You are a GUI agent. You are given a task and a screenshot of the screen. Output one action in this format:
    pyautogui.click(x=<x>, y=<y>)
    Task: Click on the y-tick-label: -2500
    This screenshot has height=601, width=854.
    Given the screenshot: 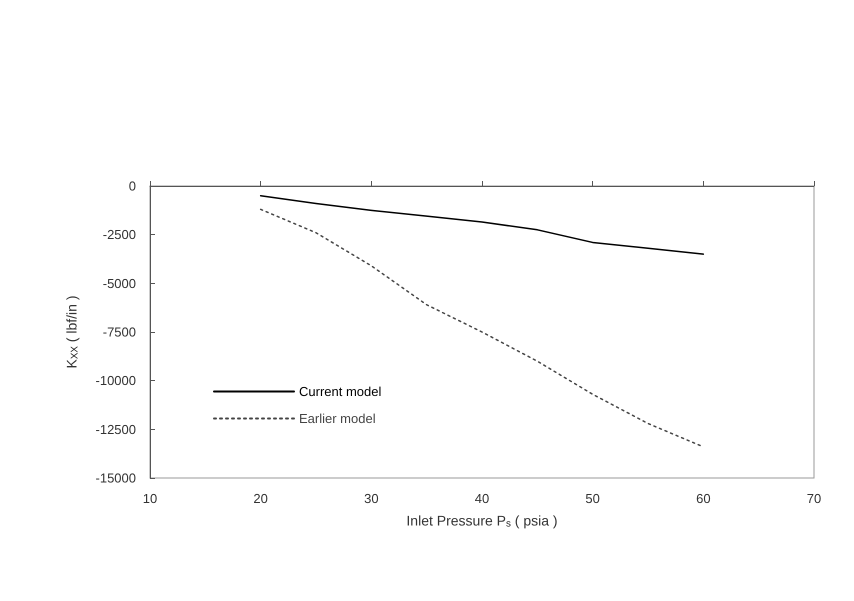 What is the action you would take?
    pyautogui.click(x=119, y=234)
    